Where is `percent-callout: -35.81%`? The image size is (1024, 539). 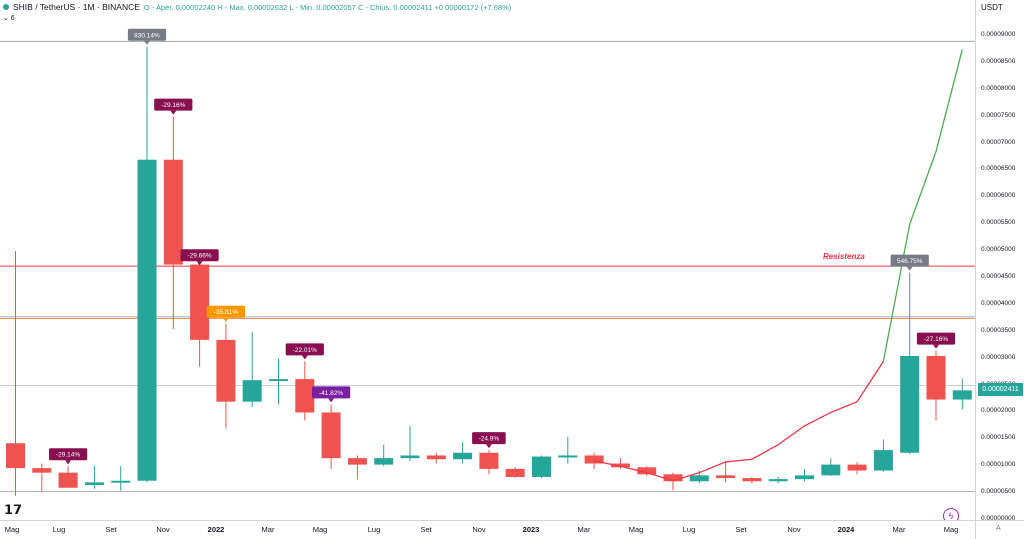
percent-callout: -35.81% is located at coordinates (225, 313).